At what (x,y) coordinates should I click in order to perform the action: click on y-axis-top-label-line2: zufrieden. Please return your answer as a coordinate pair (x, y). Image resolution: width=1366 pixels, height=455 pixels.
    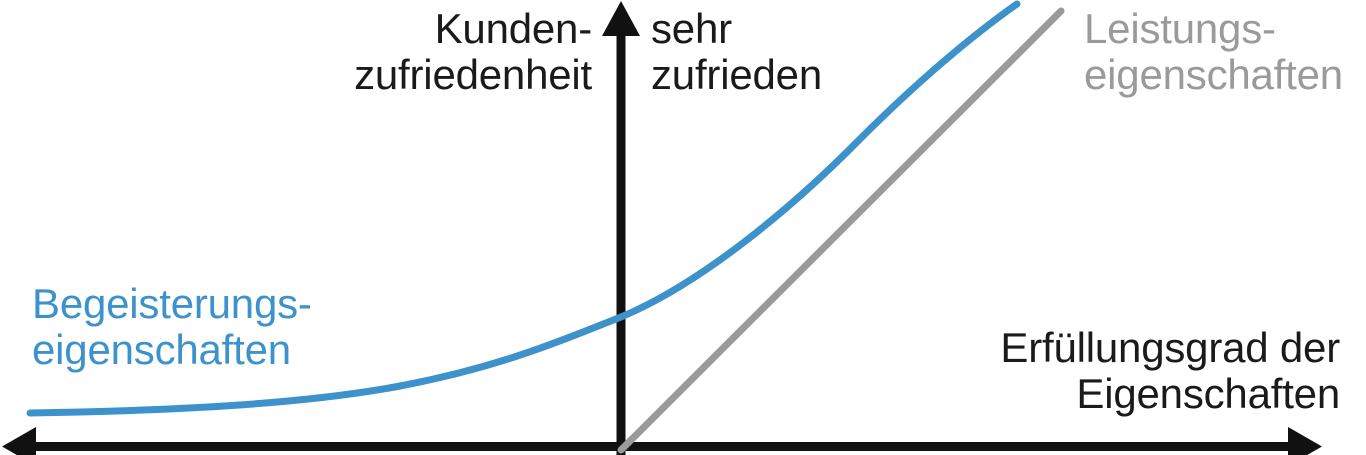
    Looking at the image, I should click on (736, 74).